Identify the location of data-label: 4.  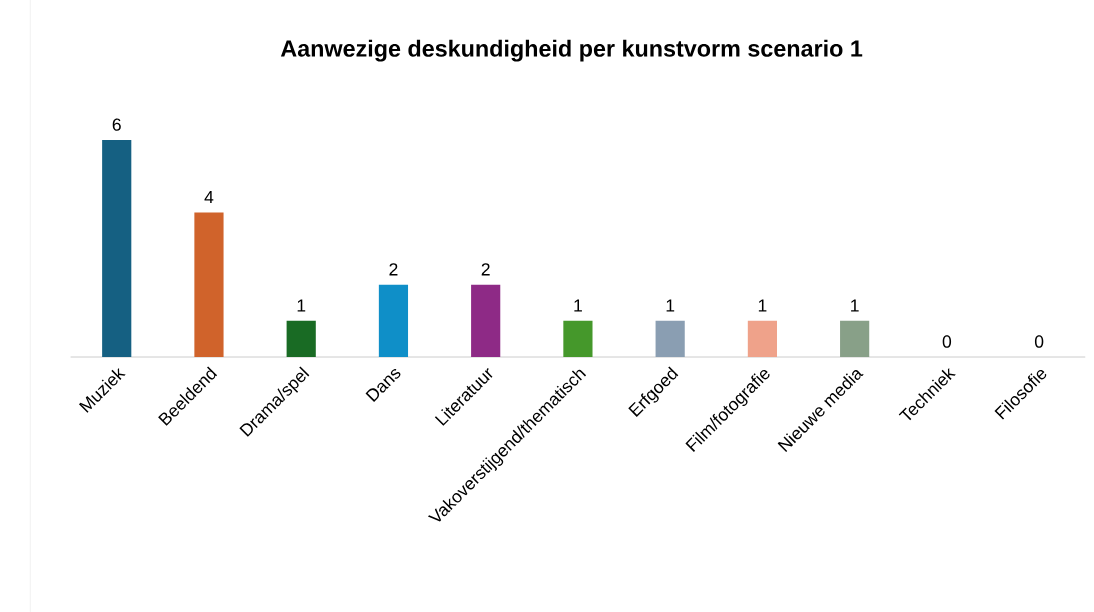
(209, 197).